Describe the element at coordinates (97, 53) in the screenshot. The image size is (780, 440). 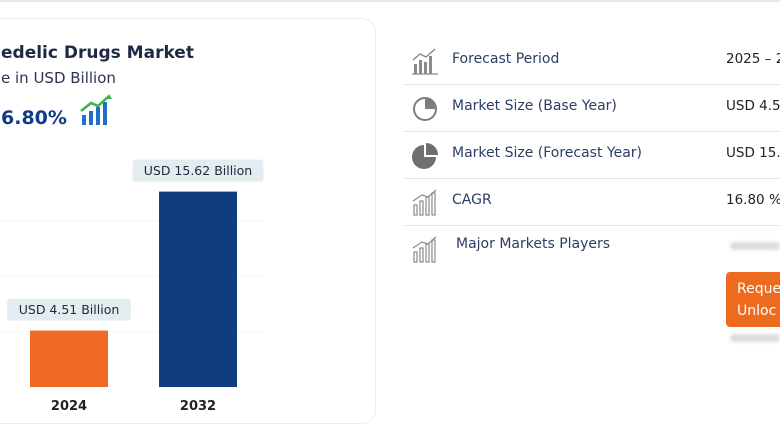
I see `chart-title: edelic Drugs Market` at that location.